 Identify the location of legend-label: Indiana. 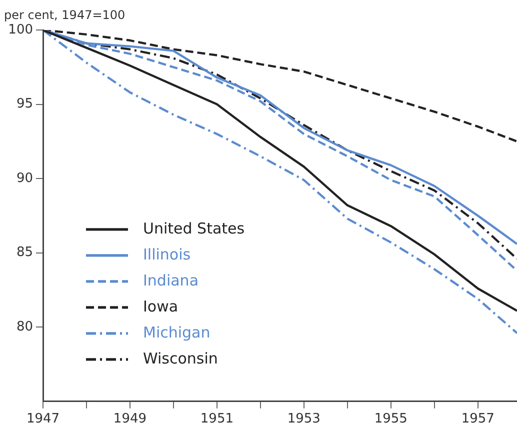
(171, 280).